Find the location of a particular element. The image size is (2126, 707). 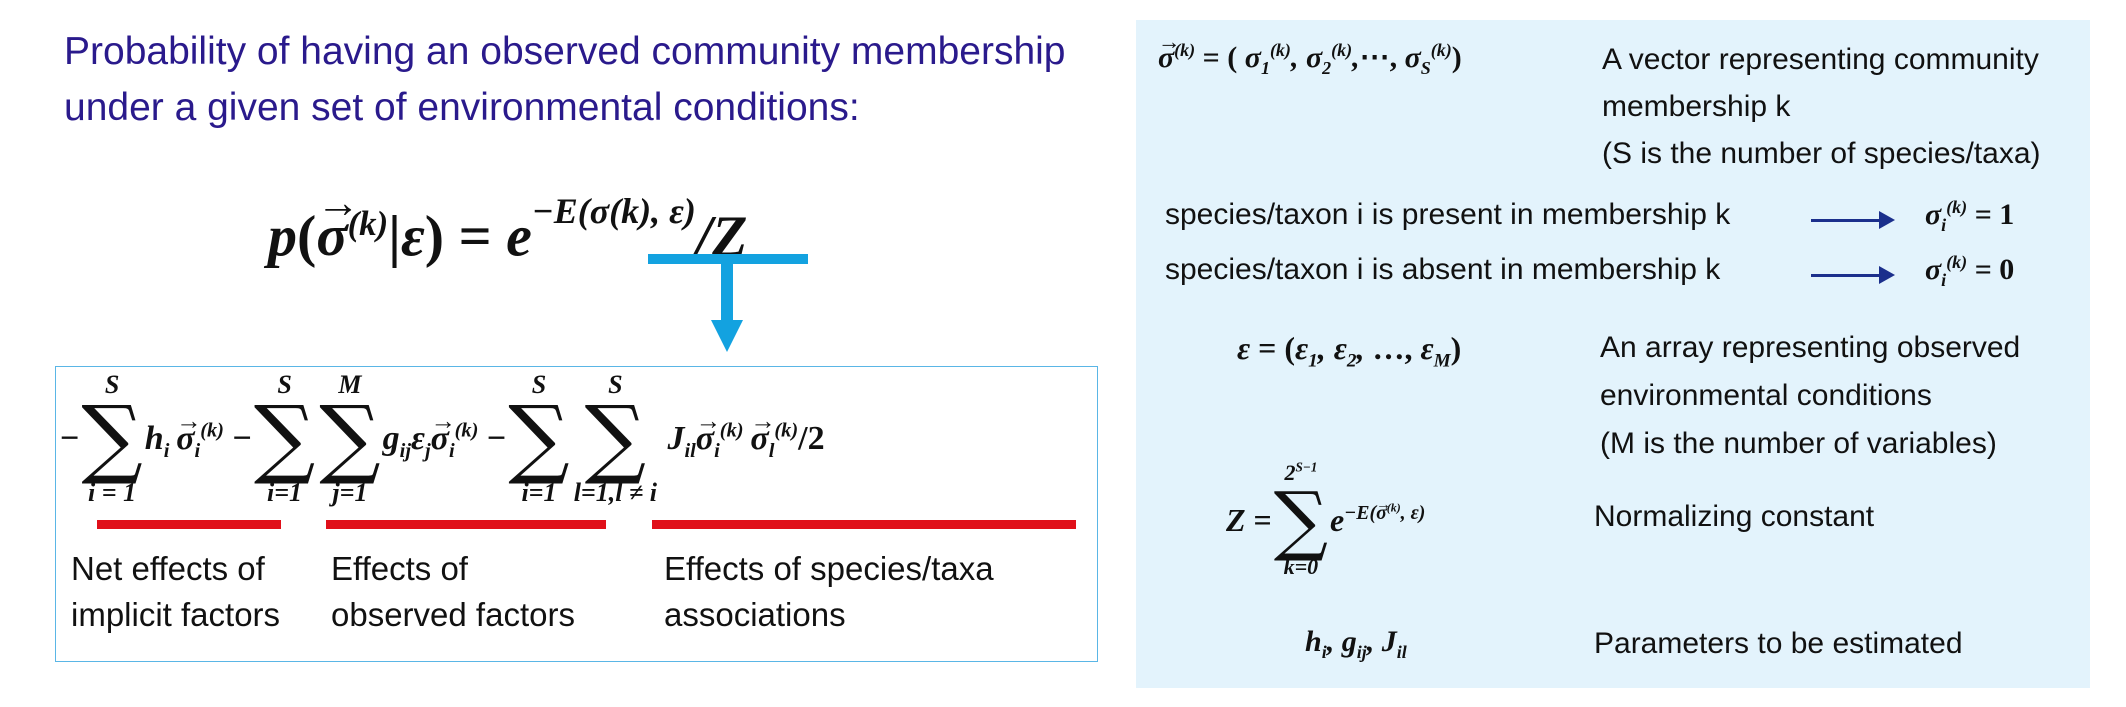

caption-observed-factors: Effects of observed factors is located at coordinates (453, 591).